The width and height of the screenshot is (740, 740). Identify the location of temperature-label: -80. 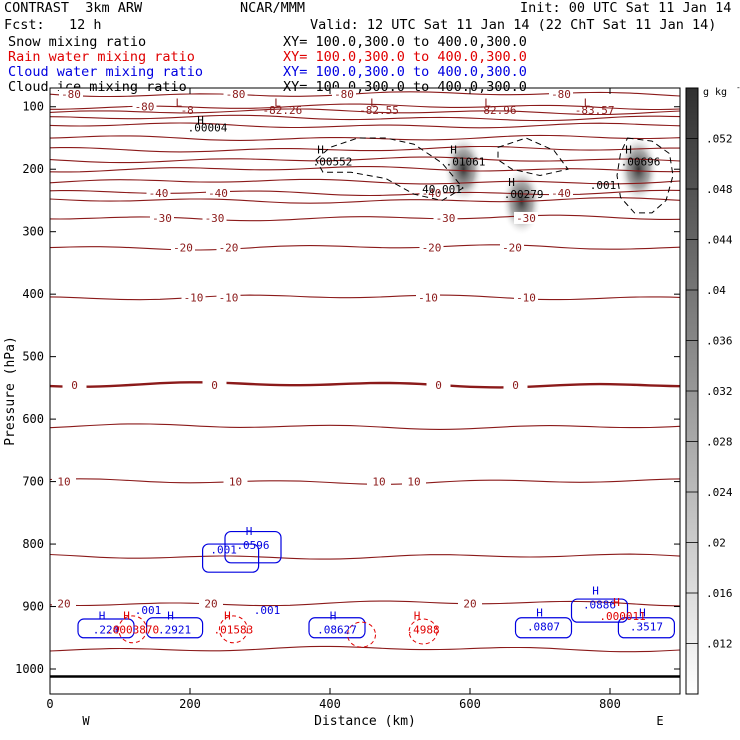
(344, 94).